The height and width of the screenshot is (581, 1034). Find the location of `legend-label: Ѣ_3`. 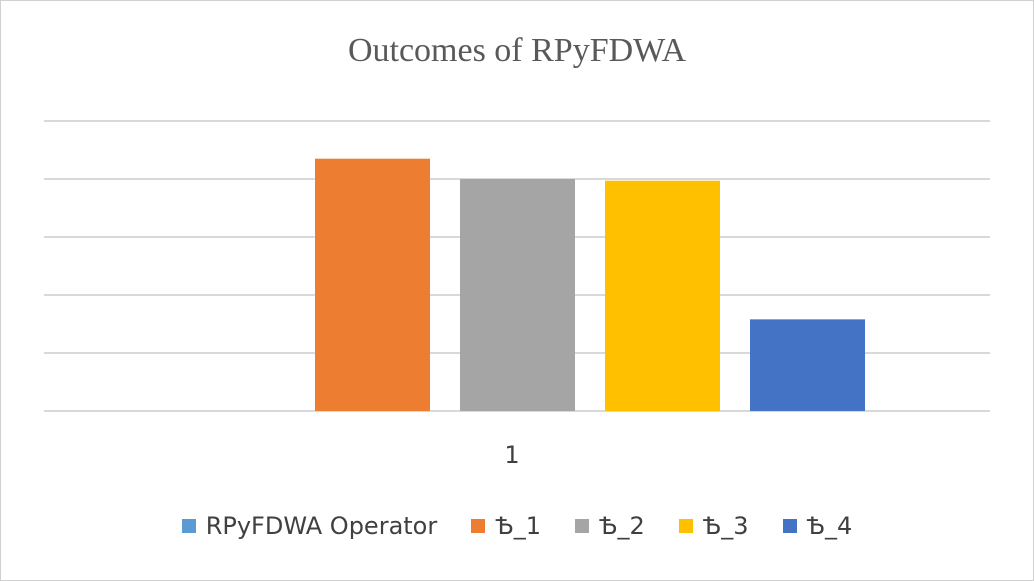

legend-label: Ѣ_3 is located at coordinates (725, 526).